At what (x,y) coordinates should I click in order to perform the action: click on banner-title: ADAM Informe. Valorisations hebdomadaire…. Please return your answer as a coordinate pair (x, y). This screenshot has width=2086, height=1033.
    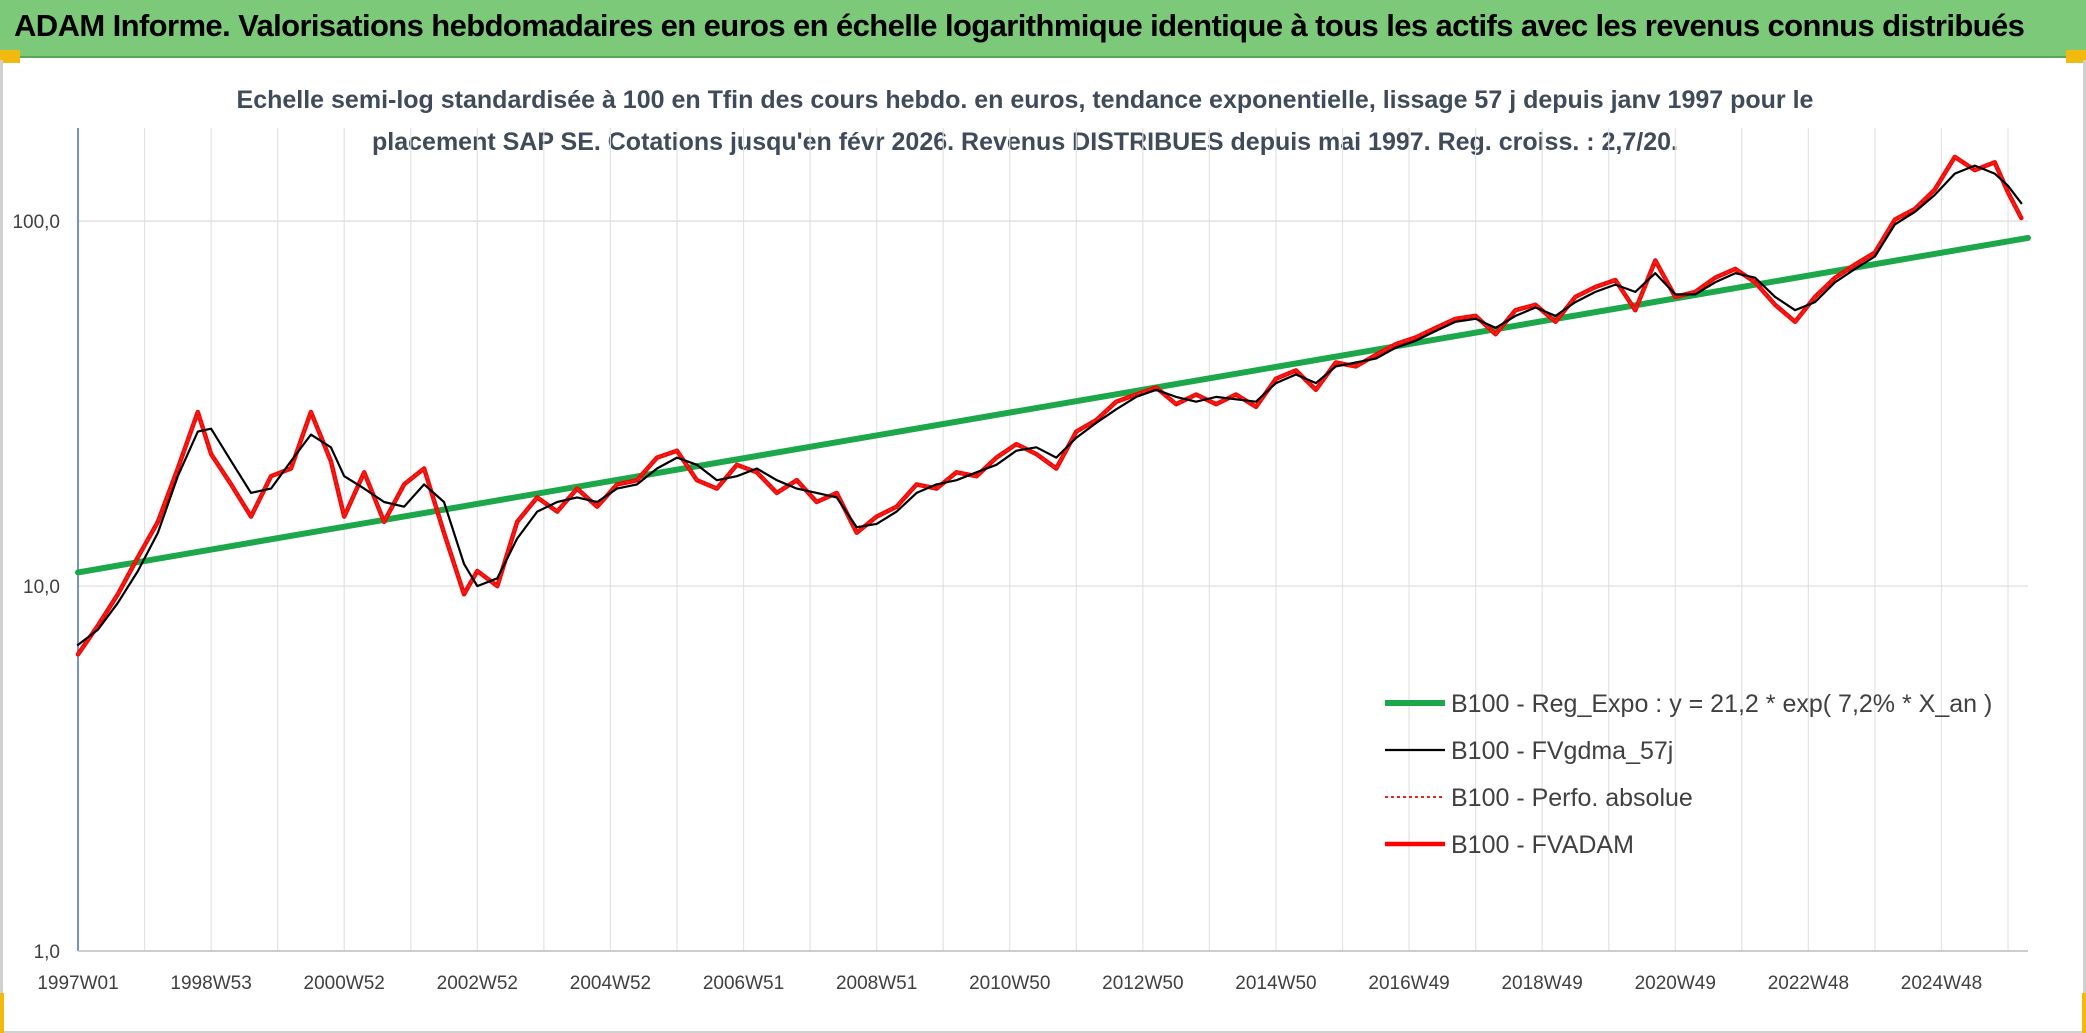
    Looking at the image, I should click on (1019, 25).